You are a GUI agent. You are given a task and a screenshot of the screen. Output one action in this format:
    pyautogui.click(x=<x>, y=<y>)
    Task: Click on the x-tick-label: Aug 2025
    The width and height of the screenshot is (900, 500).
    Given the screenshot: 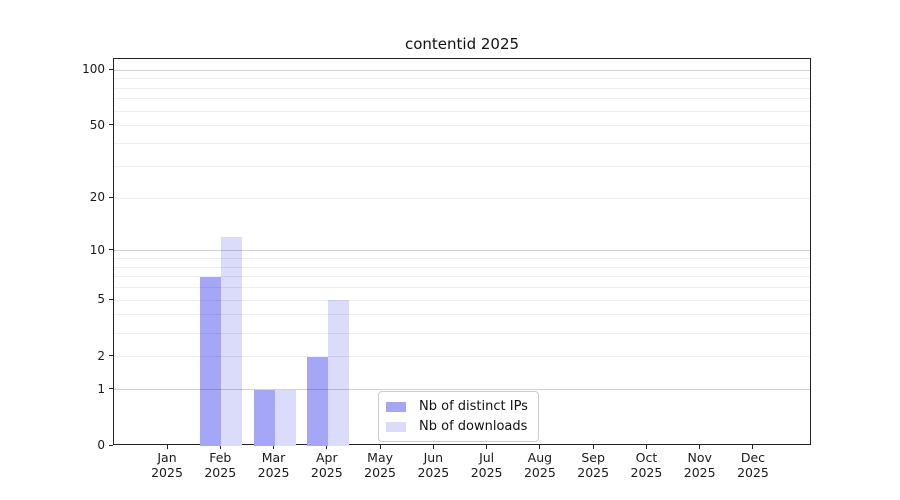 What is the action you would take?
    pyautogui.click(x=540, y=465)
    